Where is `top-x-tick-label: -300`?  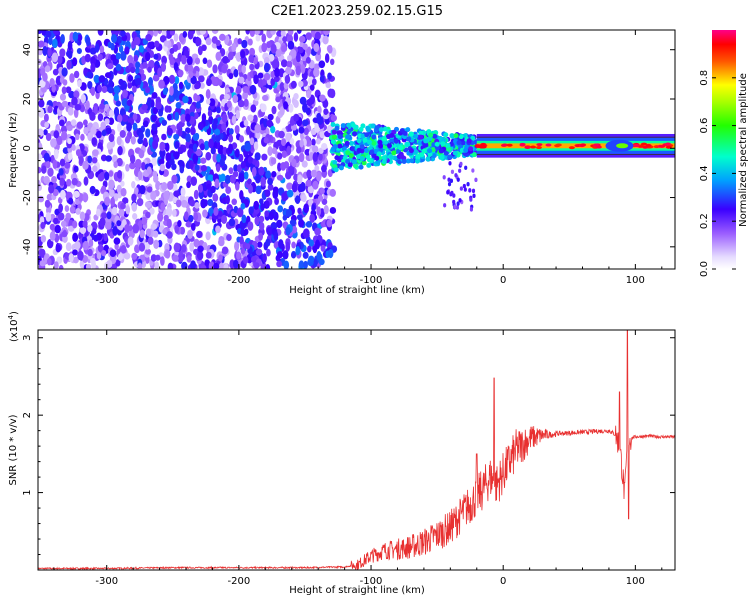 top-x-tick-label: -300 is located at coordinates (106, 280).